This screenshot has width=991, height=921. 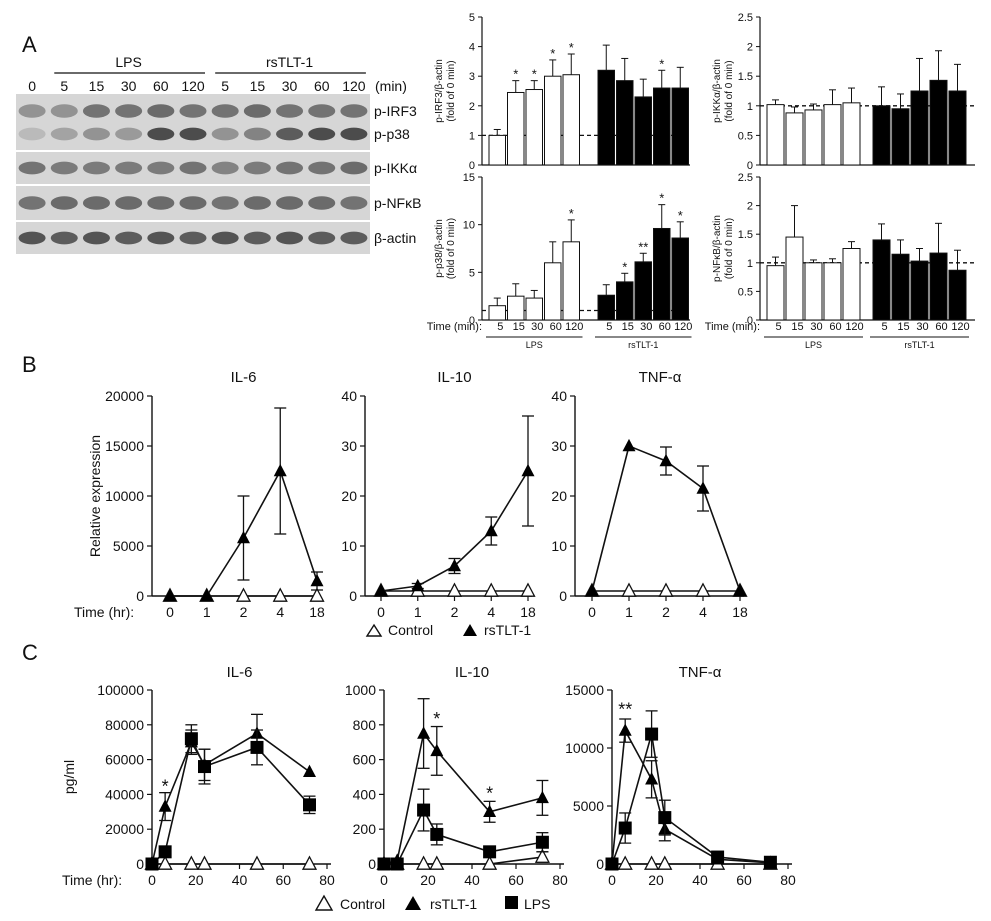 I want to click on line-chart-b-tnf: TNF-α 0 10 20 30 40 0 1 2 4 18, so click(x=649, y=494).